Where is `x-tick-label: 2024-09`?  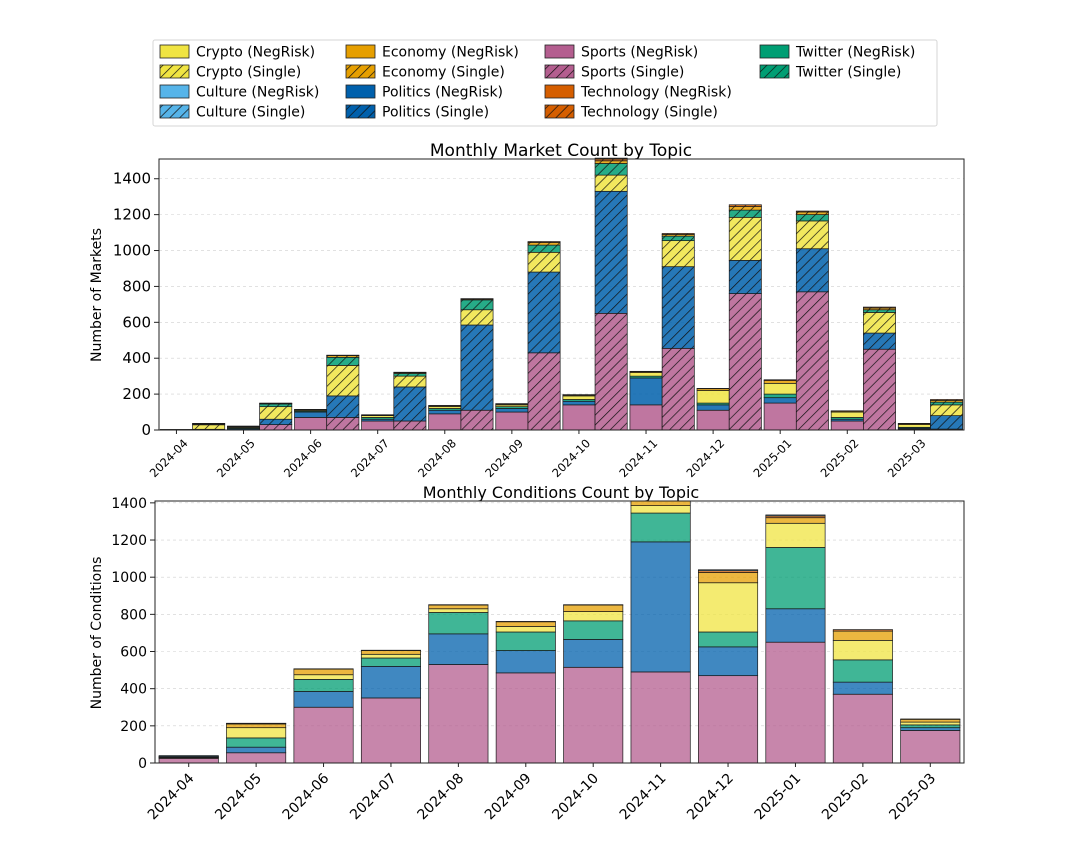
x-tick-label: 2024-09 is located at coordinates (504, 458).